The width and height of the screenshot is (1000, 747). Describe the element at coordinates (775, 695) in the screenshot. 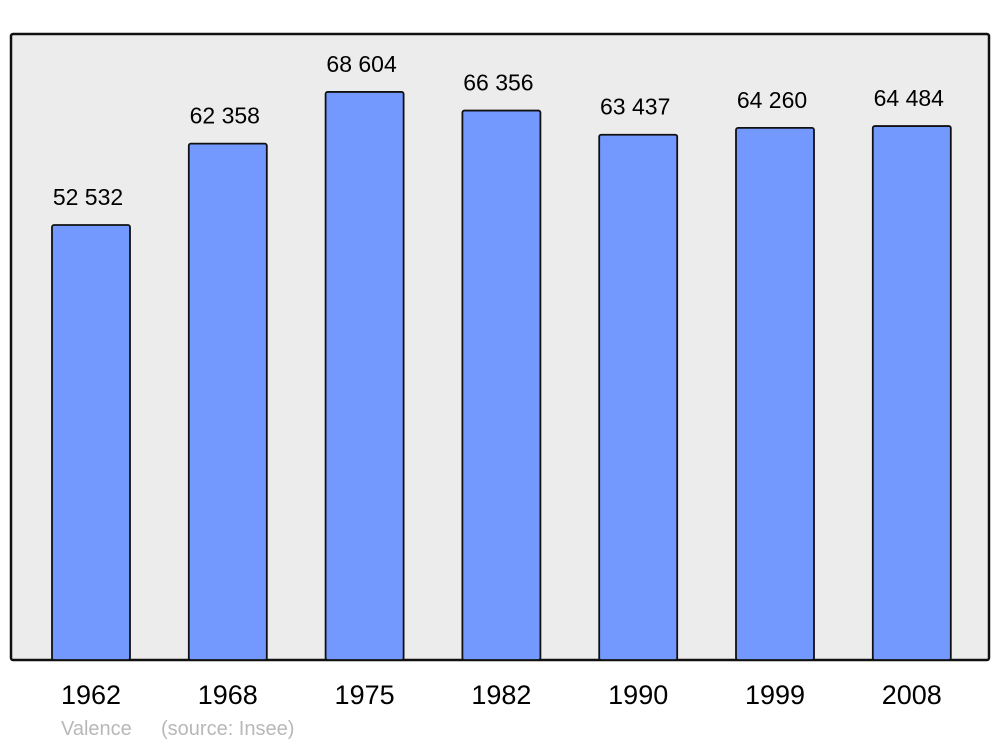

I see `x-tick-label-1999: 1999` at that location.